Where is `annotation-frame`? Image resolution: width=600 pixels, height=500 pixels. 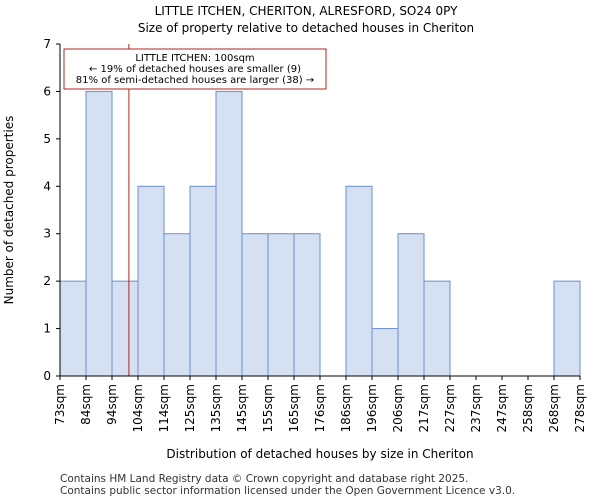 annotation-frame is located at coordinates (195, 69).